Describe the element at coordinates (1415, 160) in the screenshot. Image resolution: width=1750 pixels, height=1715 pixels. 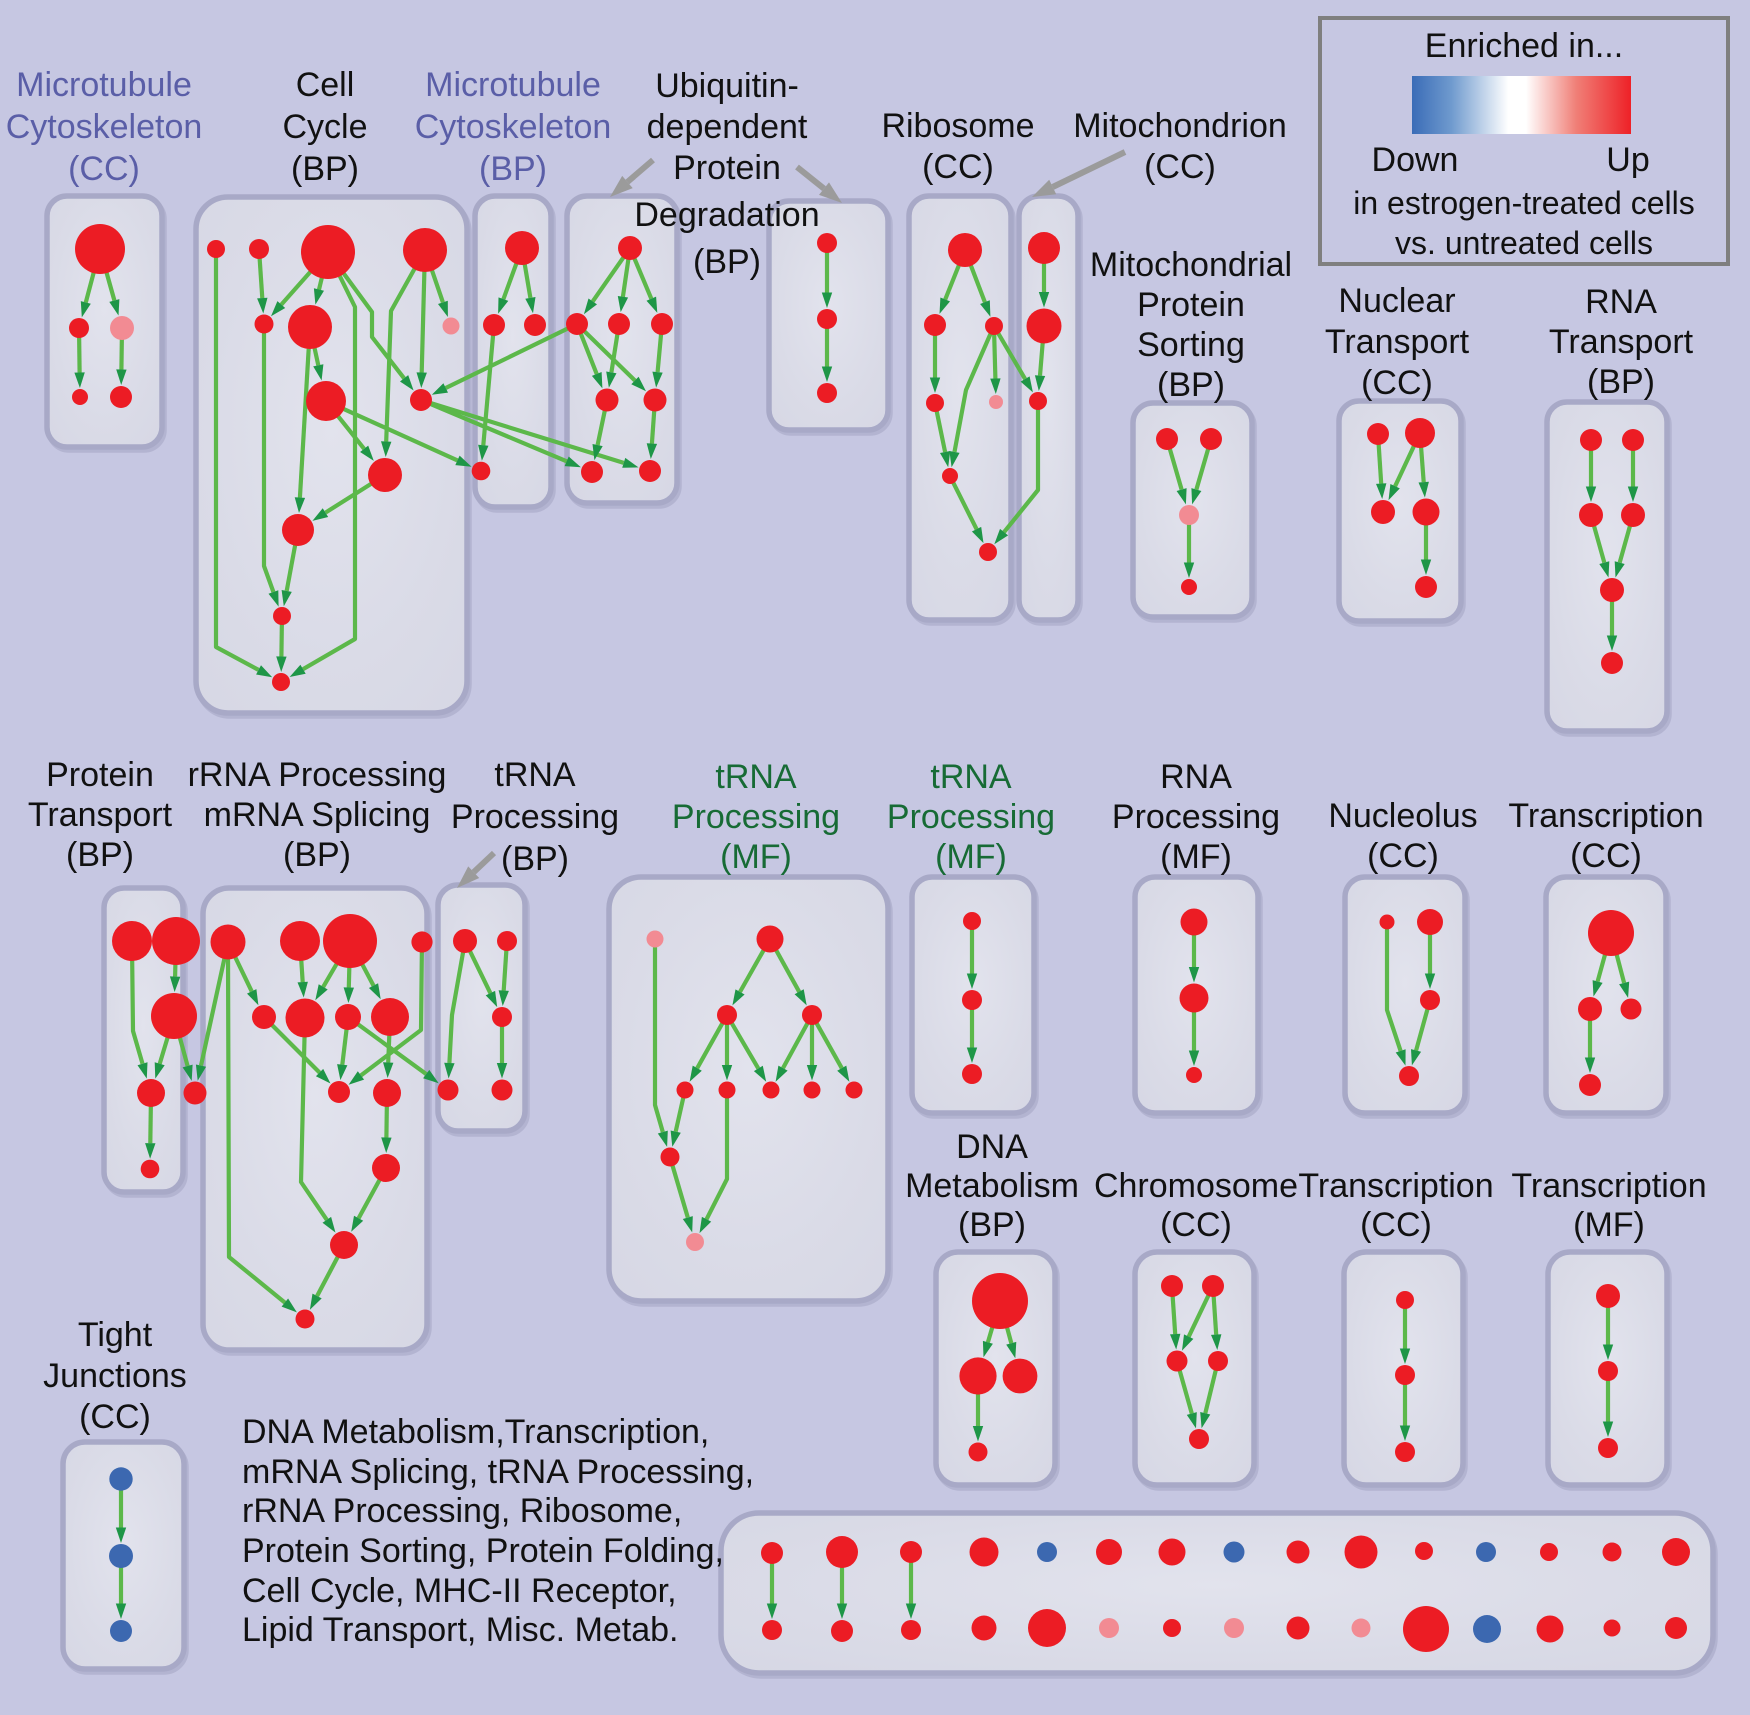
I see `svg-text: Down` at that location.